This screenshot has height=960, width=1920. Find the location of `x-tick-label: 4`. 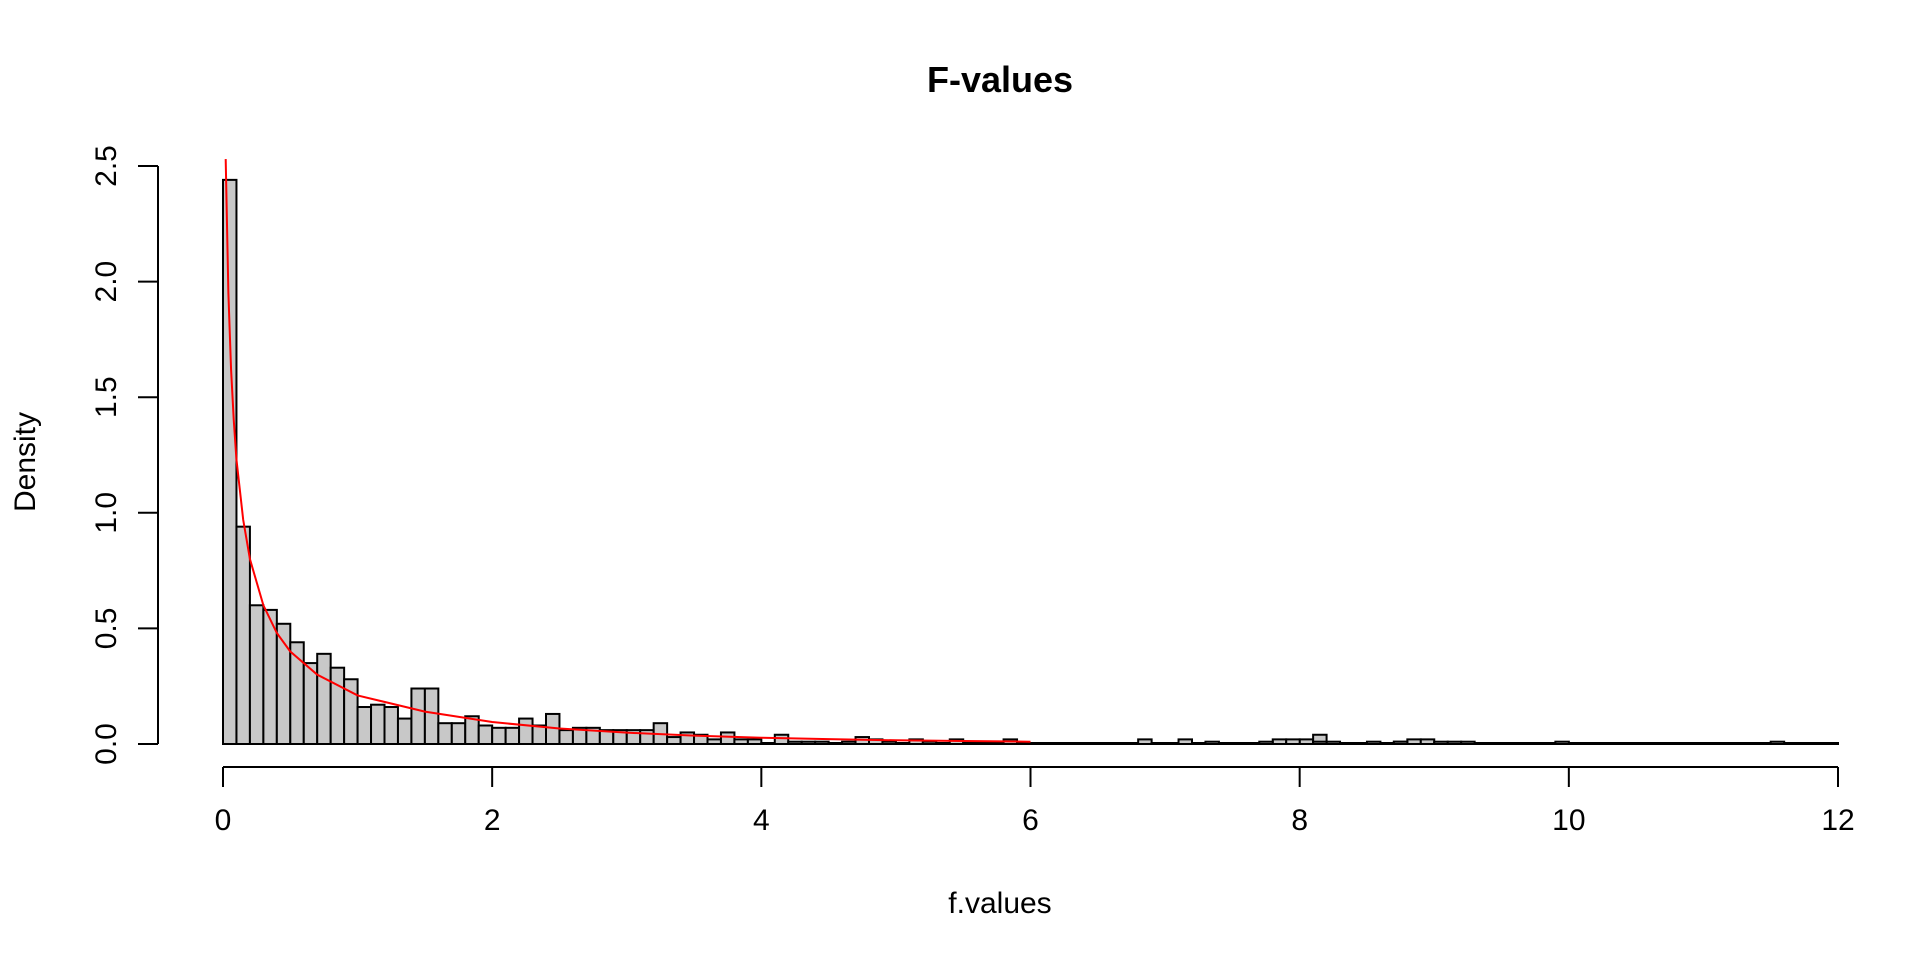

x-tick-label: 4 is located at coordinates (761, 820).